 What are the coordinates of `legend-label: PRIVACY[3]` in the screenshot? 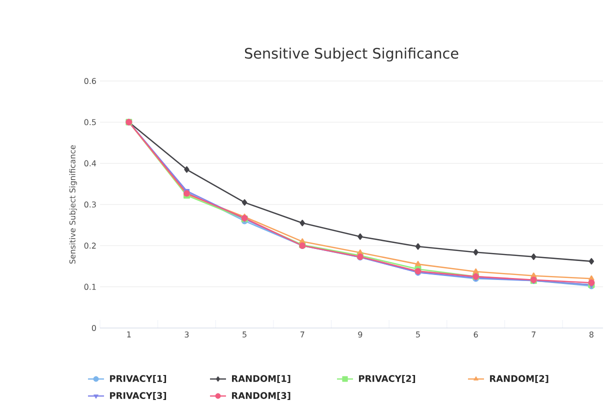 It's located at (138, 396).